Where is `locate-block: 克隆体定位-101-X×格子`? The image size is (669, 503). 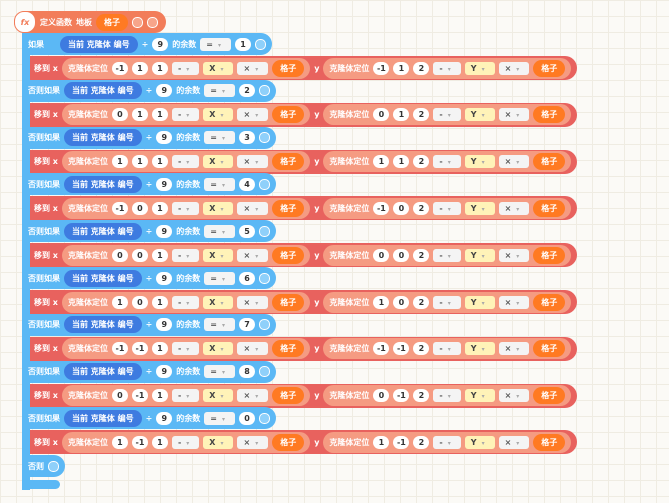
locate-block: 克隆体定位-101-X×格子 is located at coordinates (186, 208).